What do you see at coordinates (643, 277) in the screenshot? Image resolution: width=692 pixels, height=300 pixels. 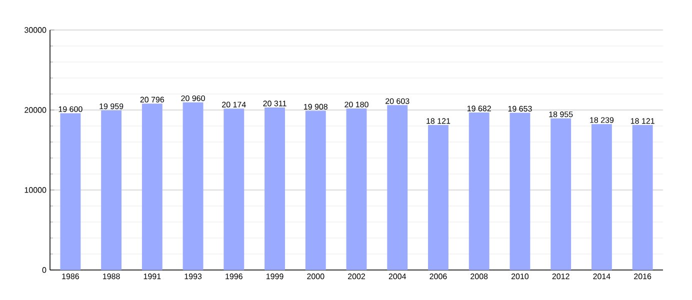 I see `x-tick-label: 2016` at bounding box center [643, 277].